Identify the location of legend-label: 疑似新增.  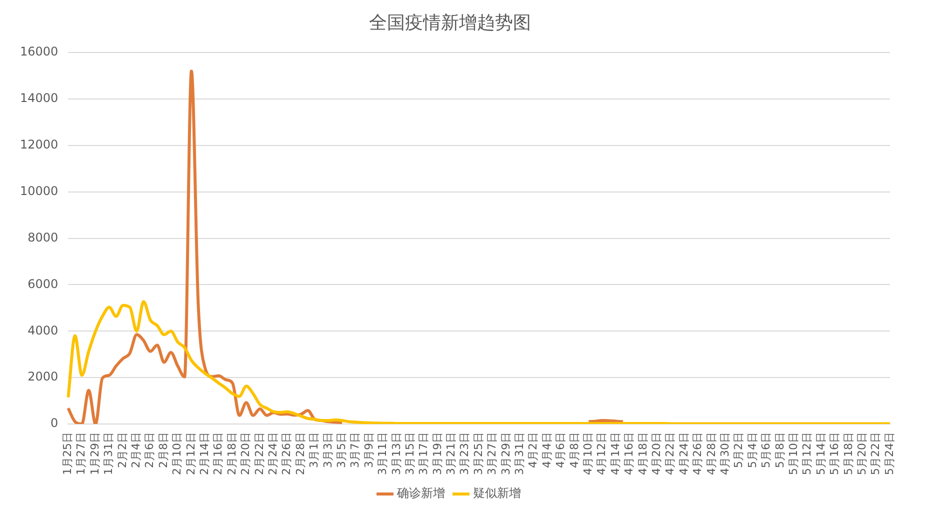
(497, 493).